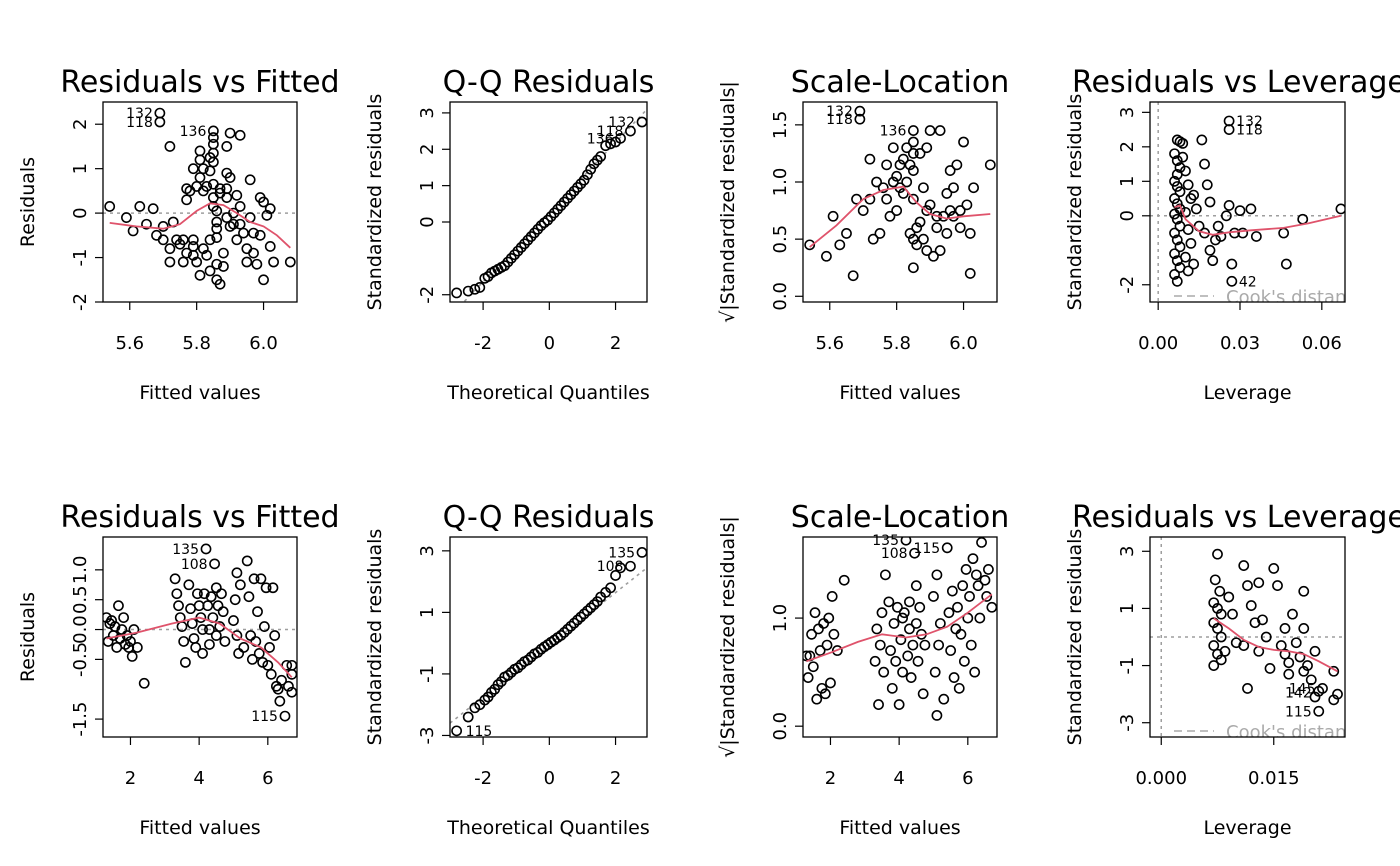 This screenshot has width=1400, height=866. What do you see at coordinates (1274, 778) in the screenshot?
I see `x-tick-label: 0.015` at bounding box center [1274, 778].